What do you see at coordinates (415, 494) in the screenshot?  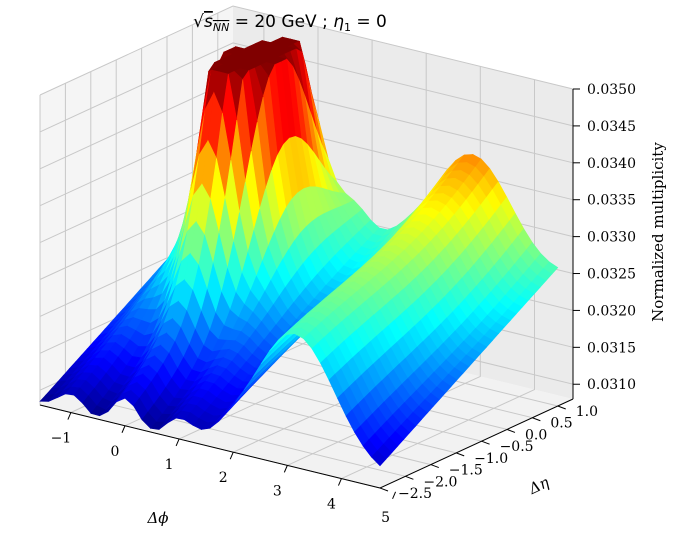 I see `y-tick-label: −2.5` at bounding box center [415, 494].